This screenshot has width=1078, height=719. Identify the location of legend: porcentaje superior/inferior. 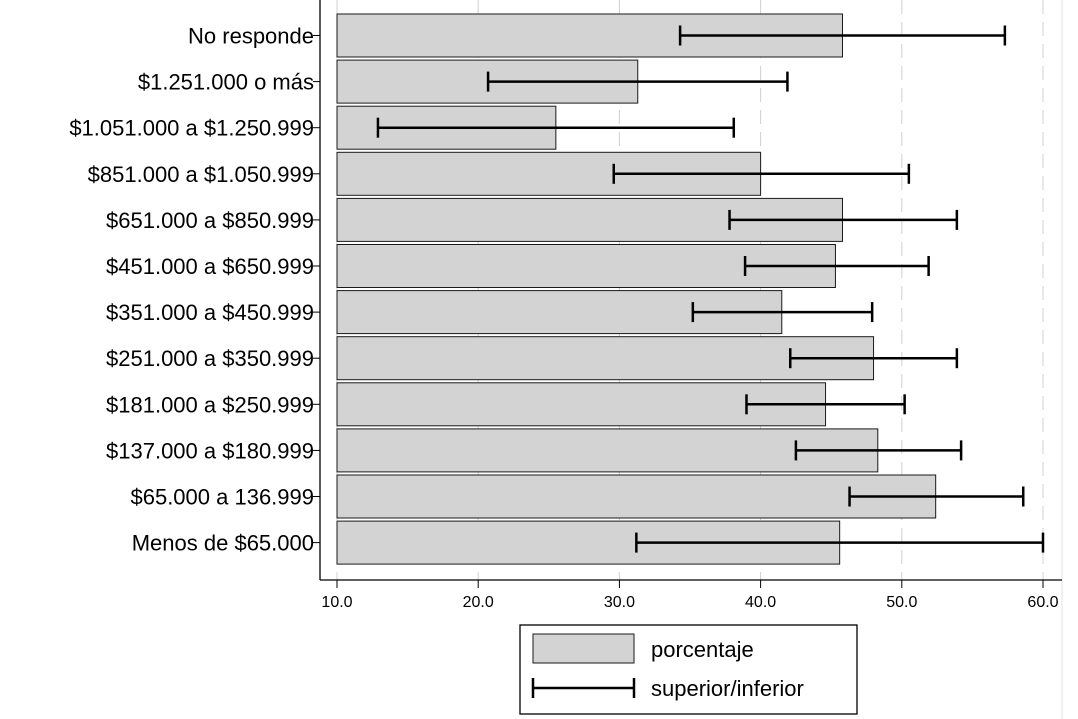
(688, 669).